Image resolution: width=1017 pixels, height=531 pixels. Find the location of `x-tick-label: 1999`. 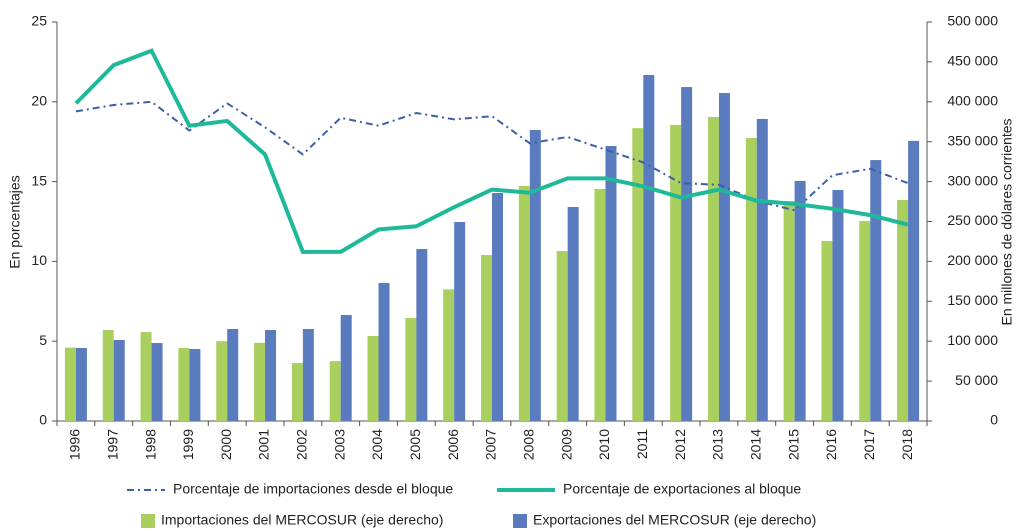

x-tick-label: 1999 is located at coordinates (188, 444).